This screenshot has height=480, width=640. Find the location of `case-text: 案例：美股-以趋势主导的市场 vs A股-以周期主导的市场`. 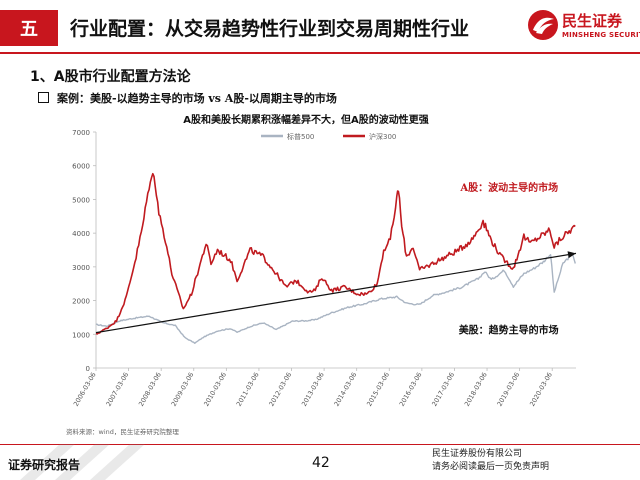

case-text: 案例：美股-以趋势主导的市场 vs A股-以周期主导的市场 is located at coordinates (197, 98).